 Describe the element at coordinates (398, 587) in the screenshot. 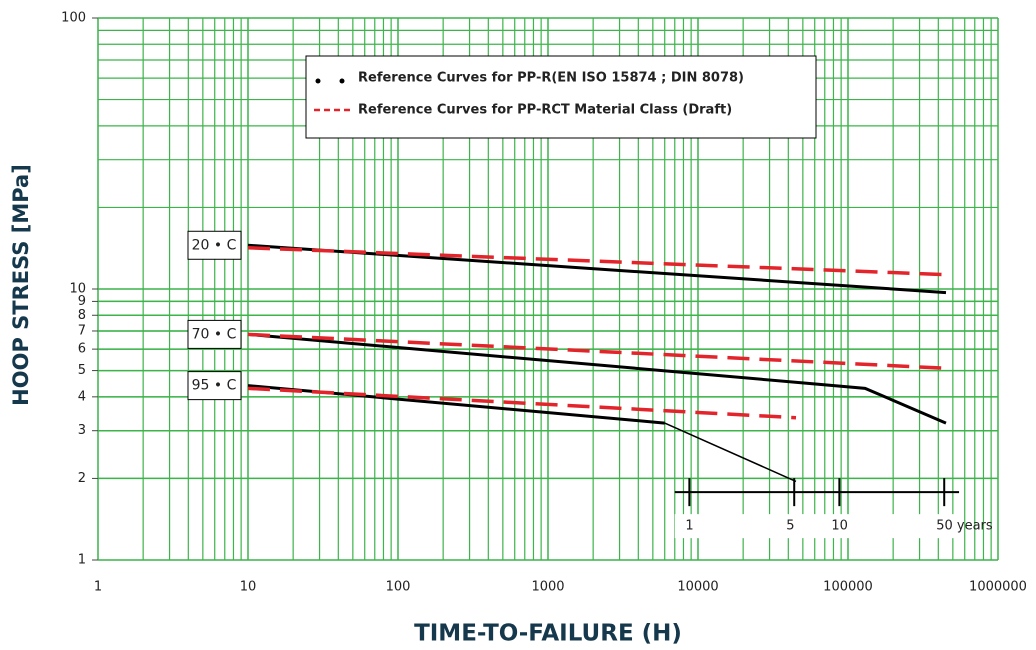

I see `x-tick-label: 100` at that location.